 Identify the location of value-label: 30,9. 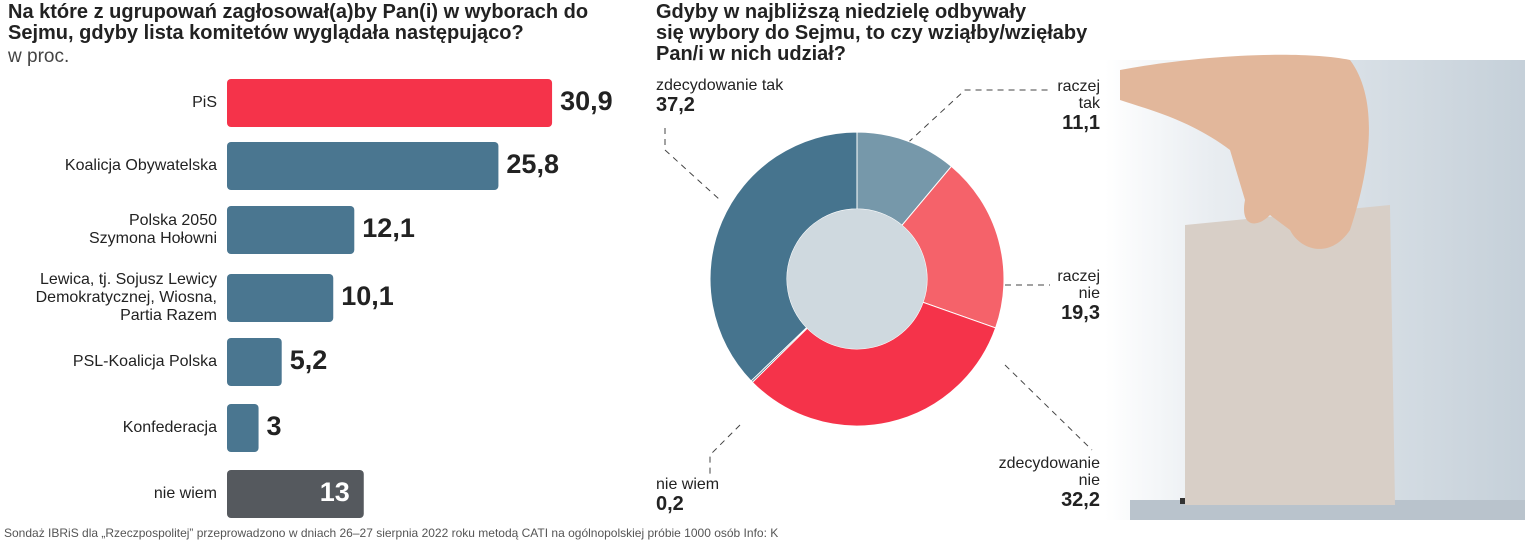
(586, 101).